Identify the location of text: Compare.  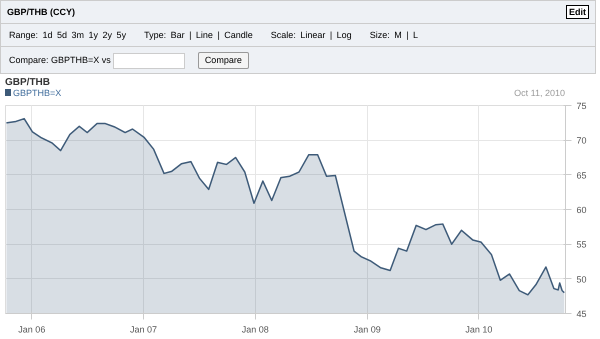
(223, 60).